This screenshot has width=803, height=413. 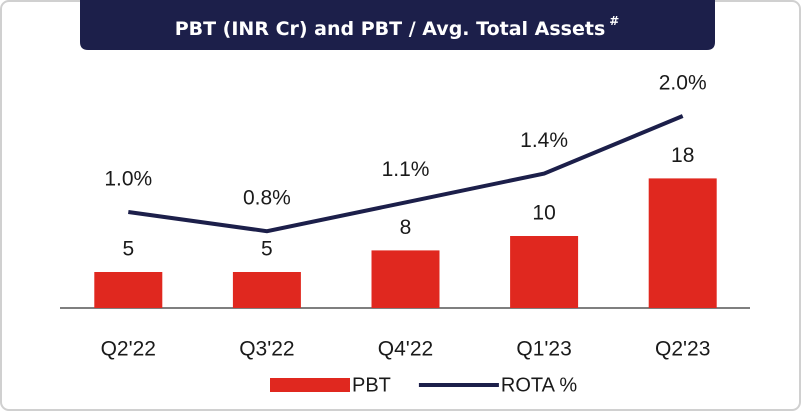 I want to click on line-value-label: 0.8%, so click(x=267, y=198).